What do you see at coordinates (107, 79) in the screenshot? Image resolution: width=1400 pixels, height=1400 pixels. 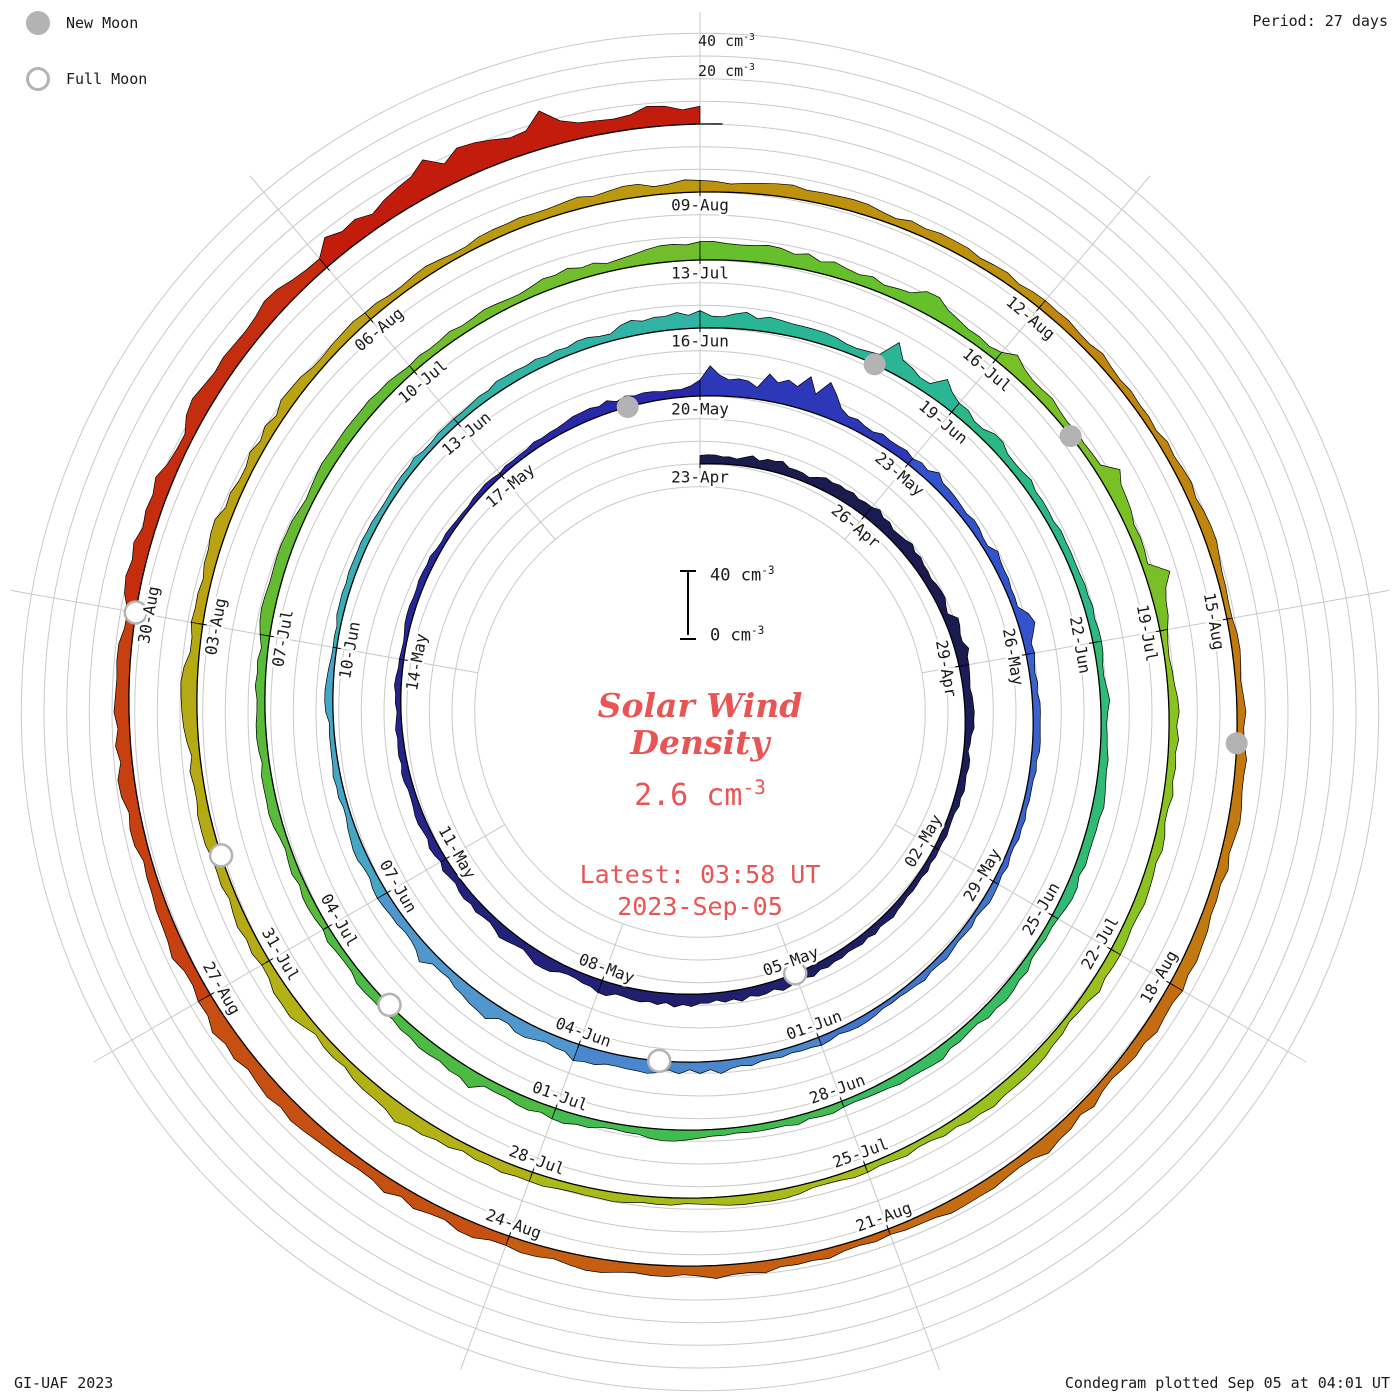 I see `full-moon-label: Full Moon` at bounding box center [107, 79].